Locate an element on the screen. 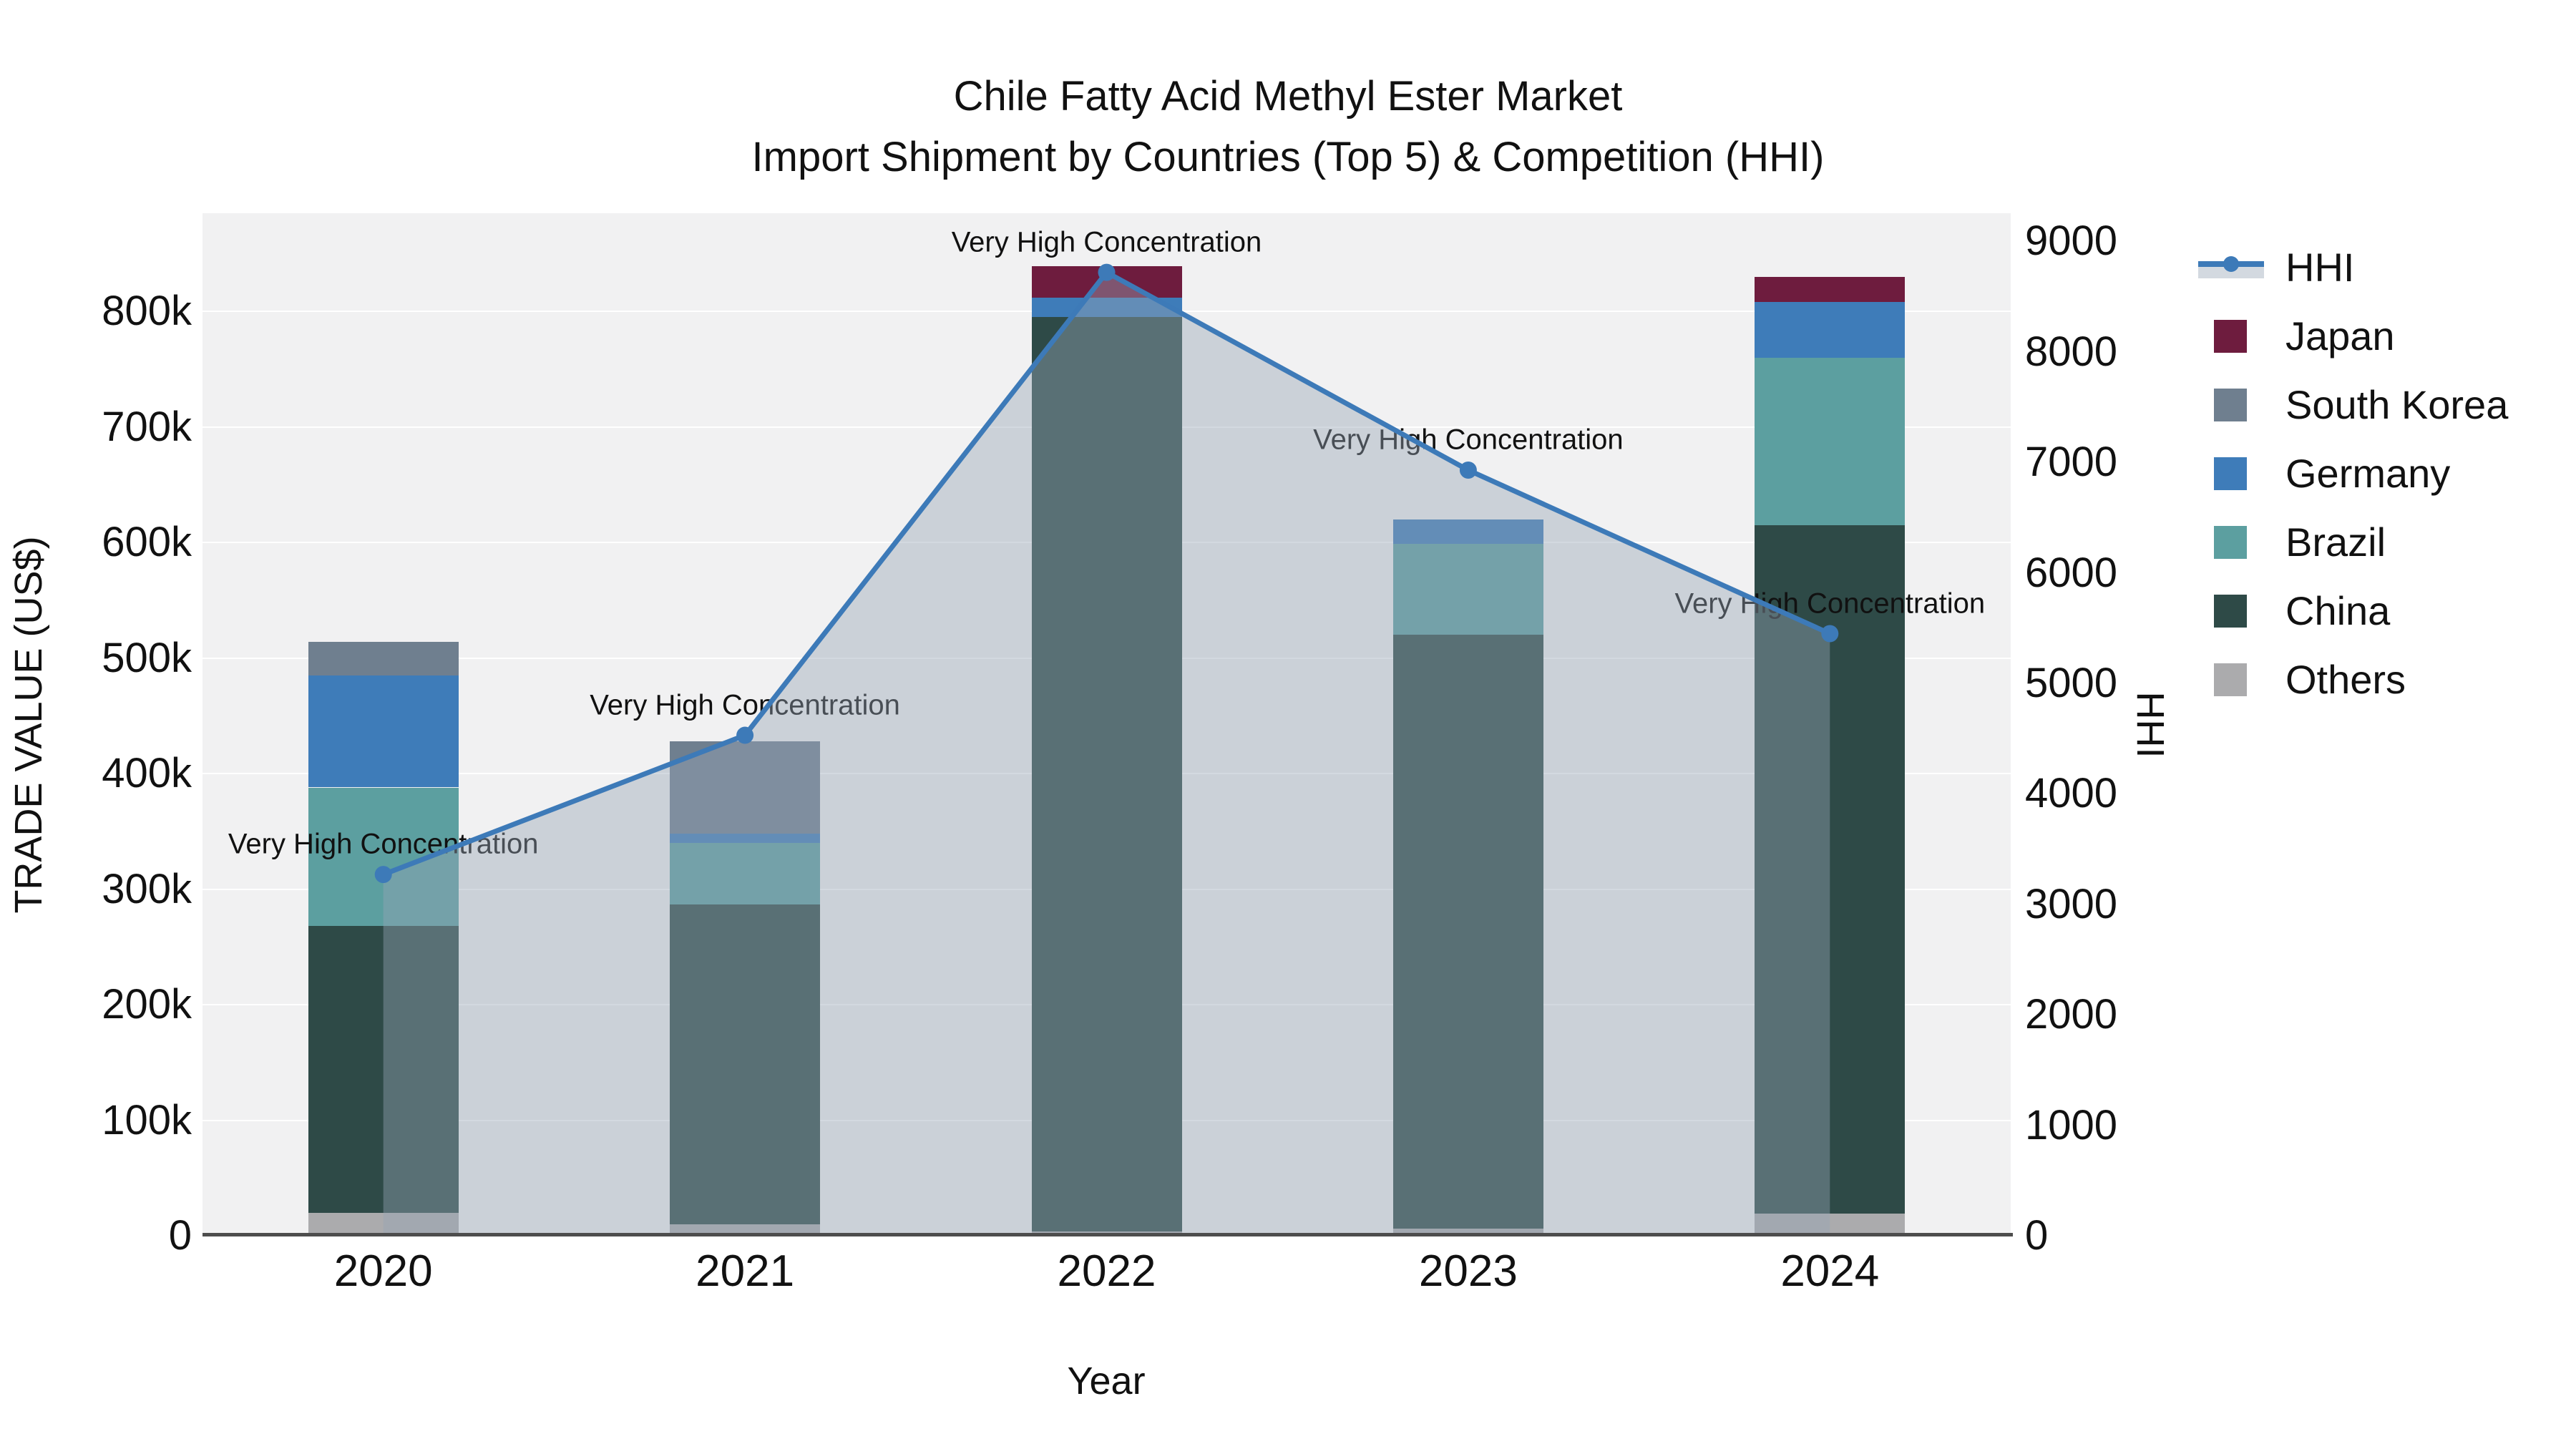 Image resolution: width=2576 pixels, height=1449 pixels. y-axis-tick-label: 800k is located at coordinates (147, 311).